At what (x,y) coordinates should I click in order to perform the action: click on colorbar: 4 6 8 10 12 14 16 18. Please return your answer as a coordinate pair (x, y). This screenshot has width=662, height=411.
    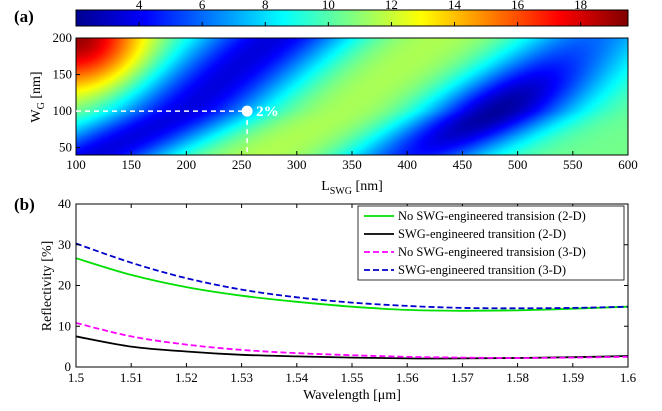
    Looking at the image, I should click on (352, 13).